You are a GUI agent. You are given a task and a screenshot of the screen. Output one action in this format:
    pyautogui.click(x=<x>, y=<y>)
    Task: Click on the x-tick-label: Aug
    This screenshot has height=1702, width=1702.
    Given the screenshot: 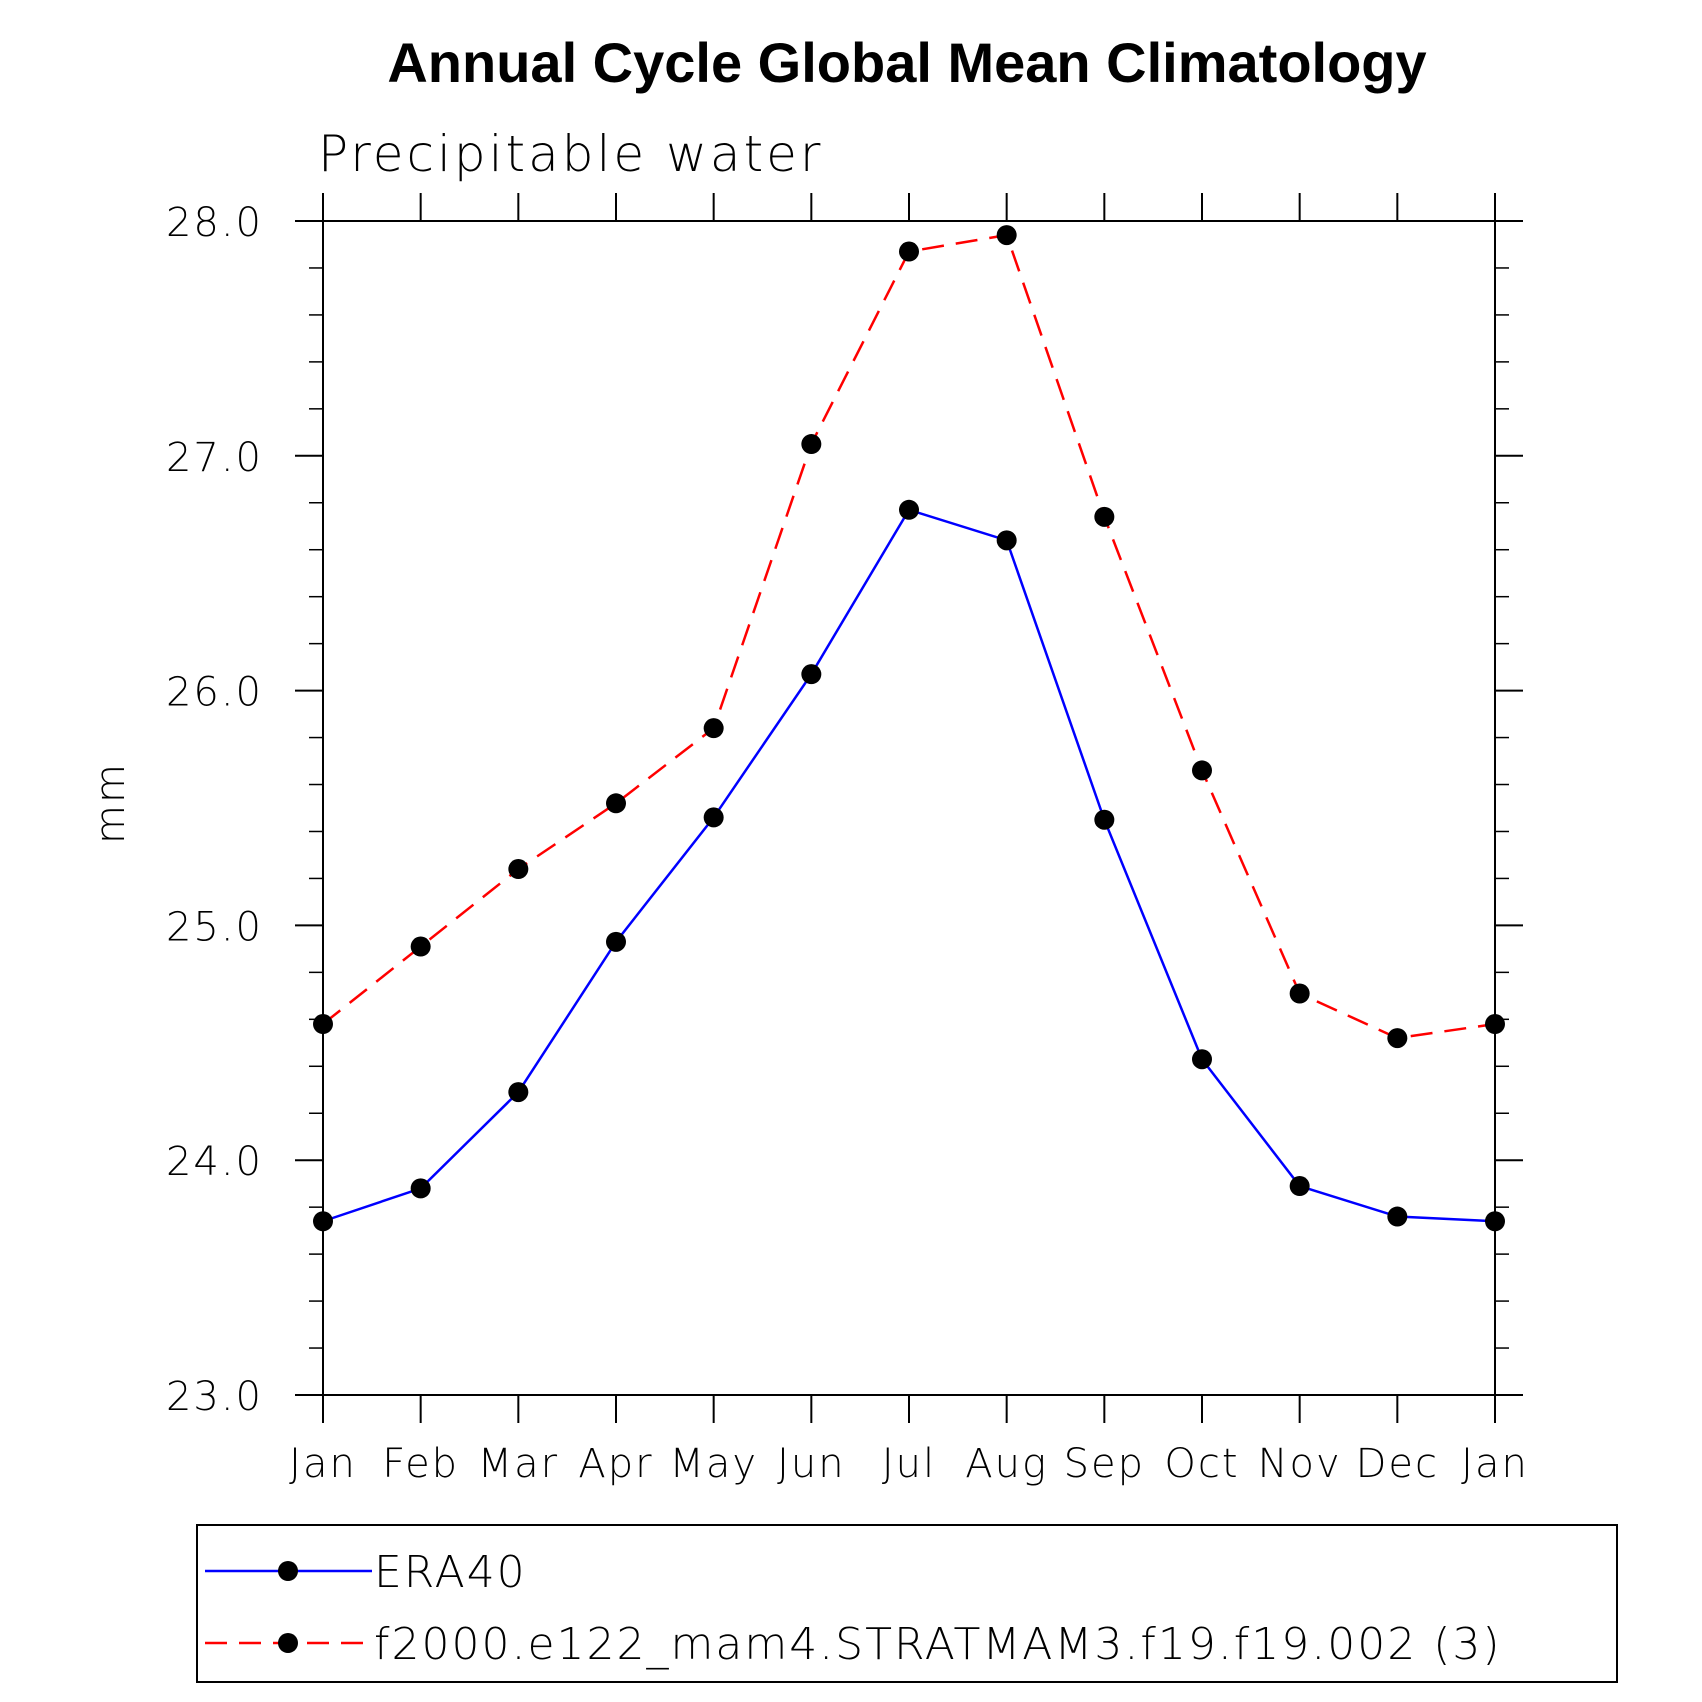 What is the action you would take?
    pyautogui.click(x=1006, y=1464)
    